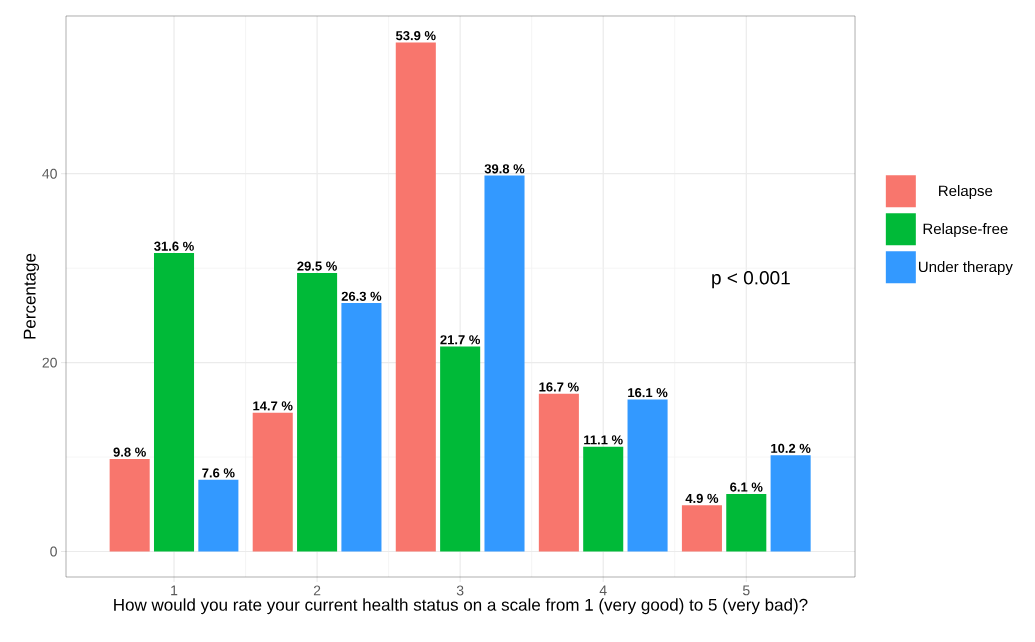 This screenshot has height=642, width=1035. What do you see at coordinates (415, 36) in the screenshot?
I see `data-label: 53.9 %` at bounding box center [415, 36].